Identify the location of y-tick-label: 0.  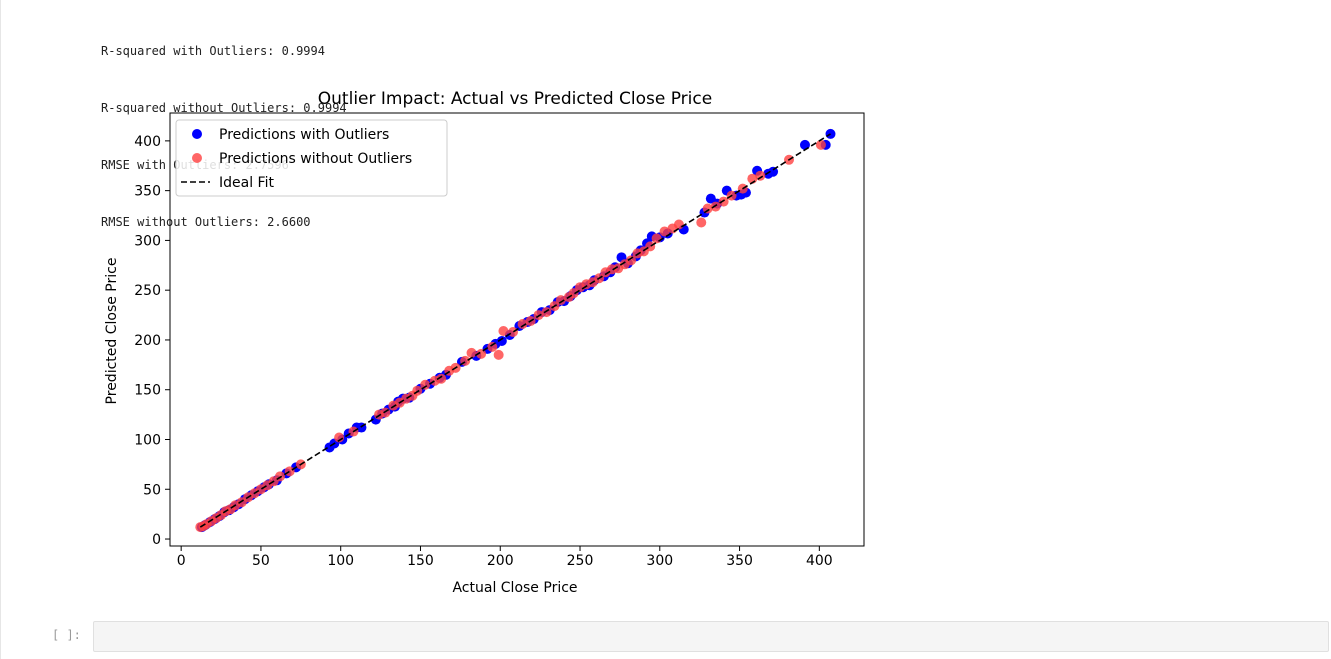
(156, 540).